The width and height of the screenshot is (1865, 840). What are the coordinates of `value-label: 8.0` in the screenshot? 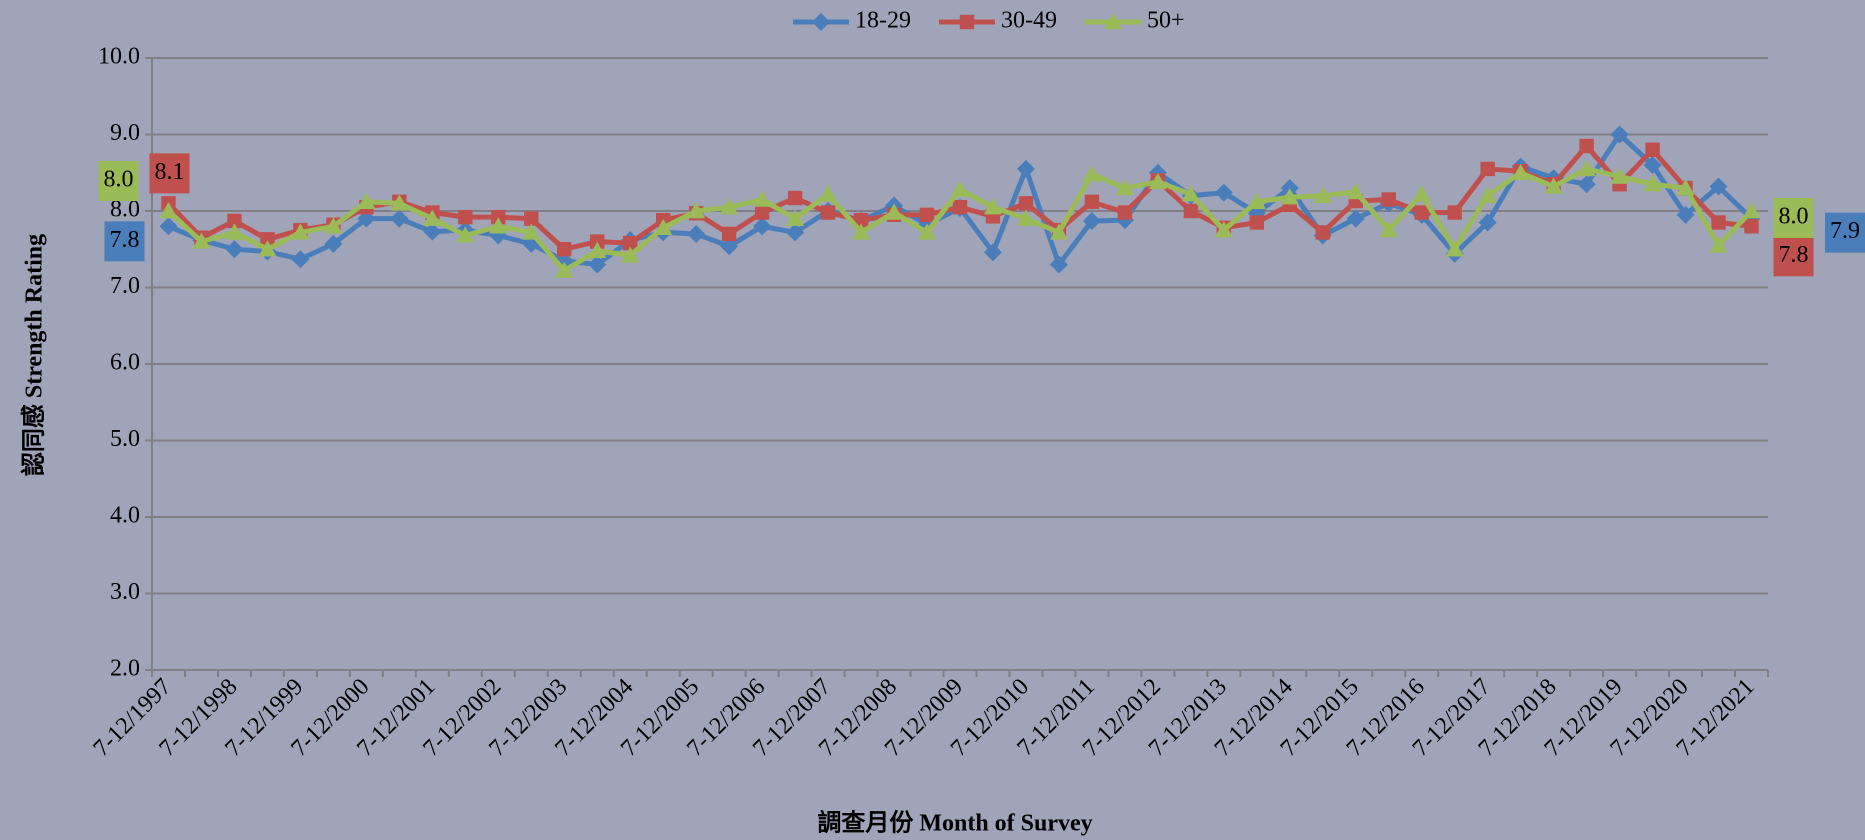 It's located at (118, 180).